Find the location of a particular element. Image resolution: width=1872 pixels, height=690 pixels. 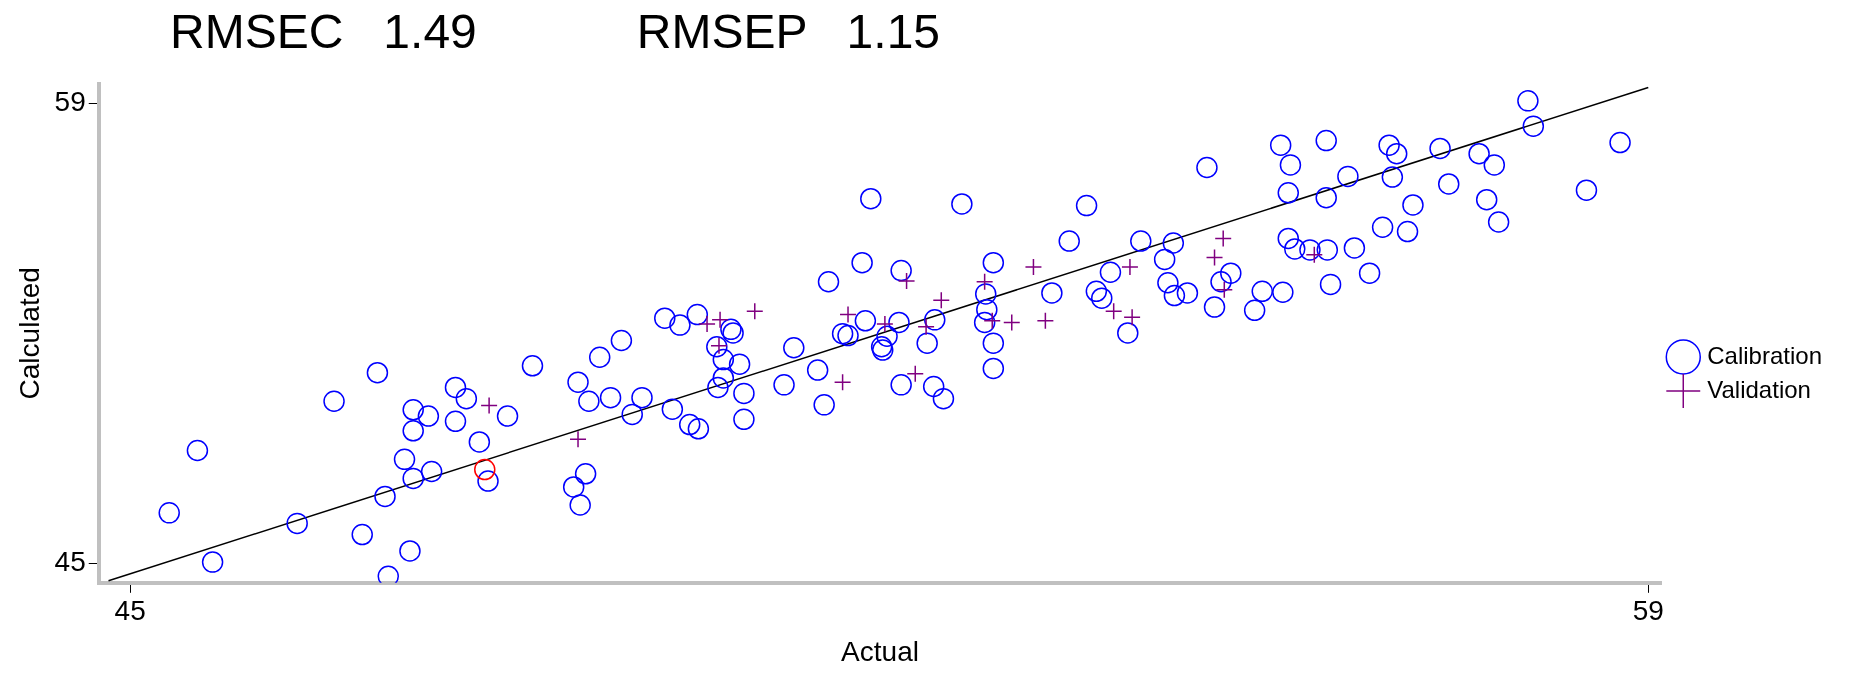

legend-label: Validation is located at coordinates (1759, 389).